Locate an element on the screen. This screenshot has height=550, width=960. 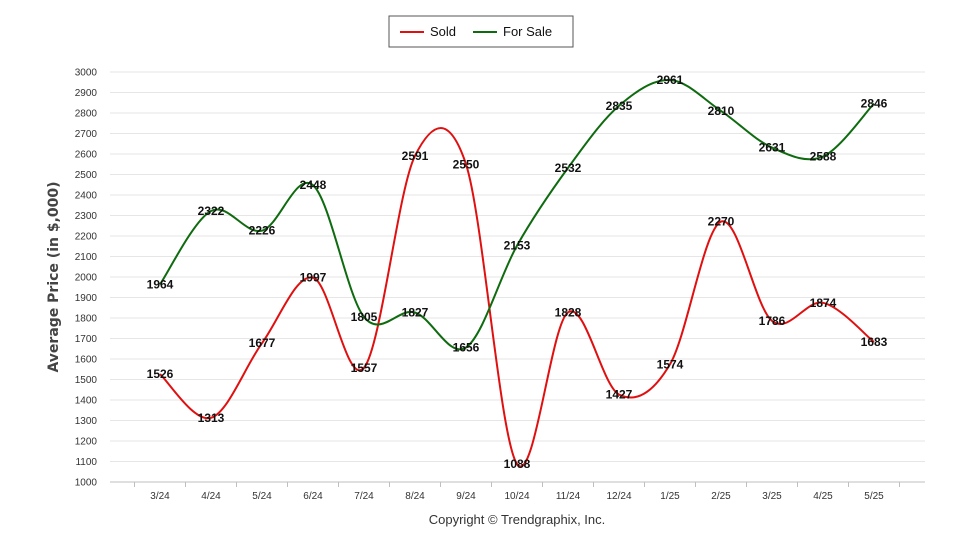
data-label: 2835 is located at coordinates (619, 106).